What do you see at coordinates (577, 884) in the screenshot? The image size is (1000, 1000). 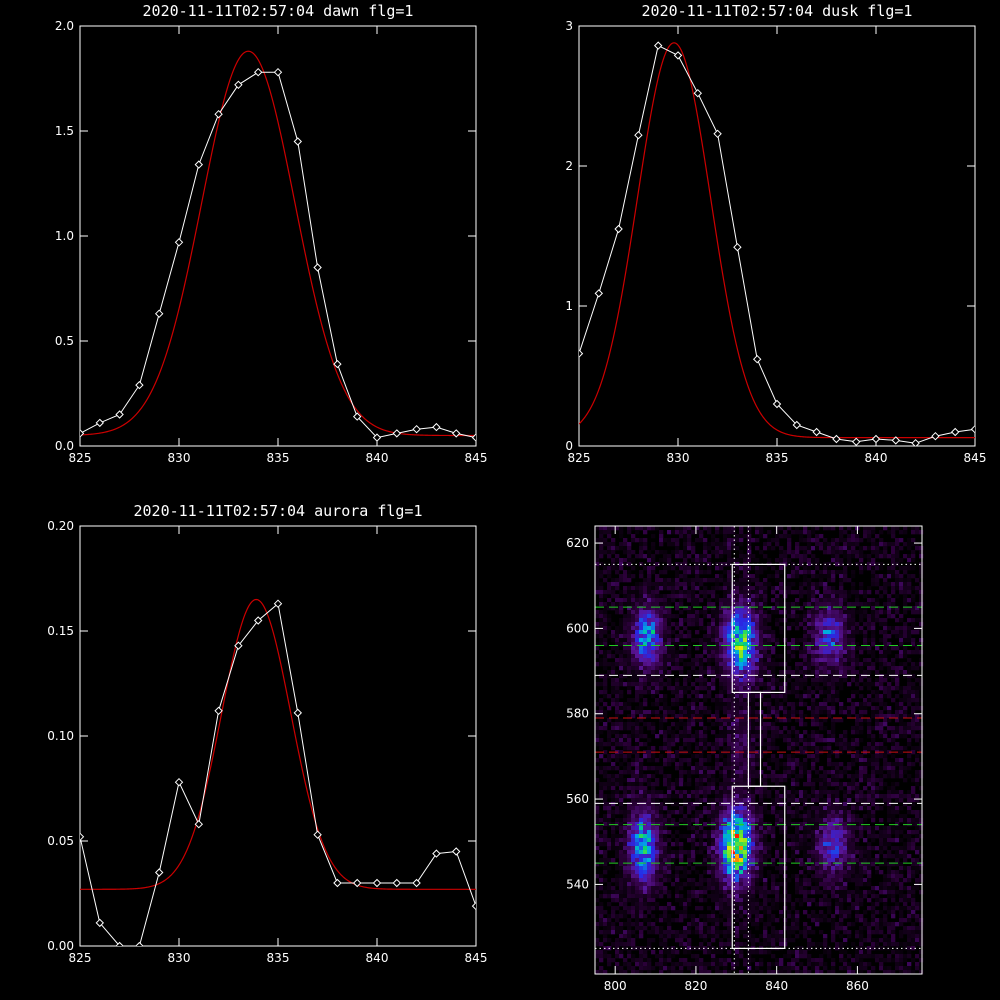 I see `image-y-tick-label: 540` at bounding box center [577, 884].